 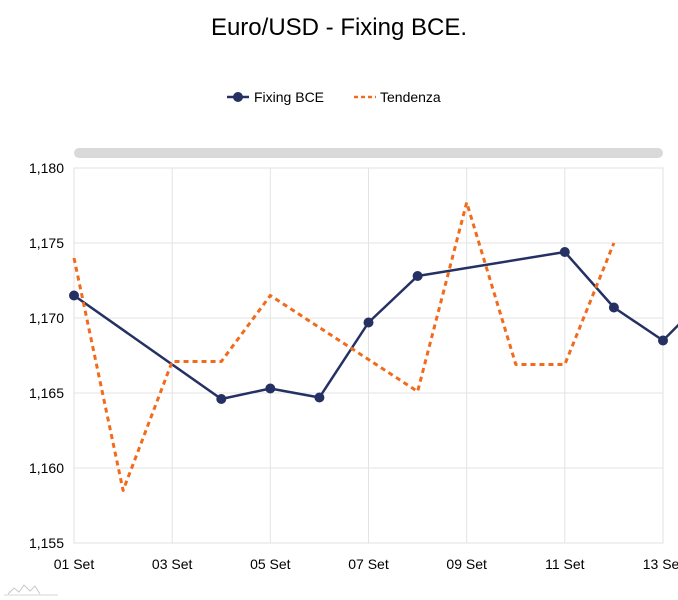 I want to click on legend-item-tendenza: Tendenza, so click(x=397, y=97).